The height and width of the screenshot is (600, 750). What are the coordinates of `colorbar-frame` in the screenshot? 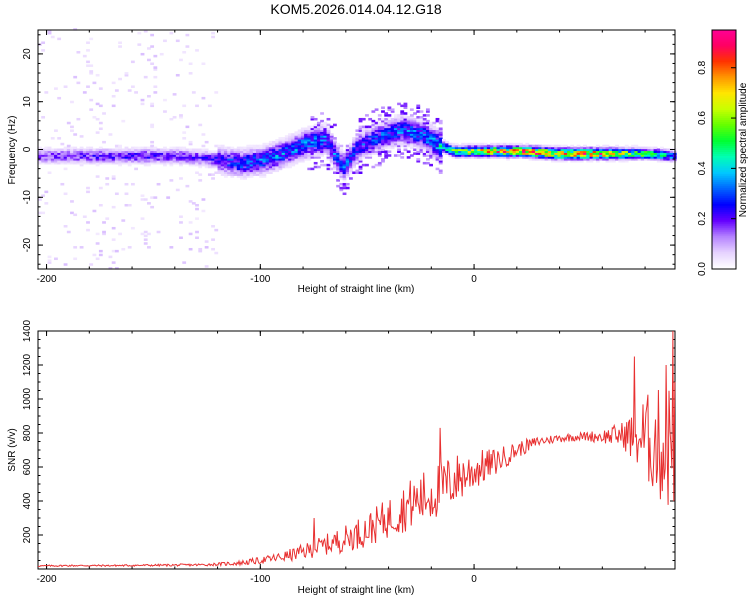 It's located at (724, 149).